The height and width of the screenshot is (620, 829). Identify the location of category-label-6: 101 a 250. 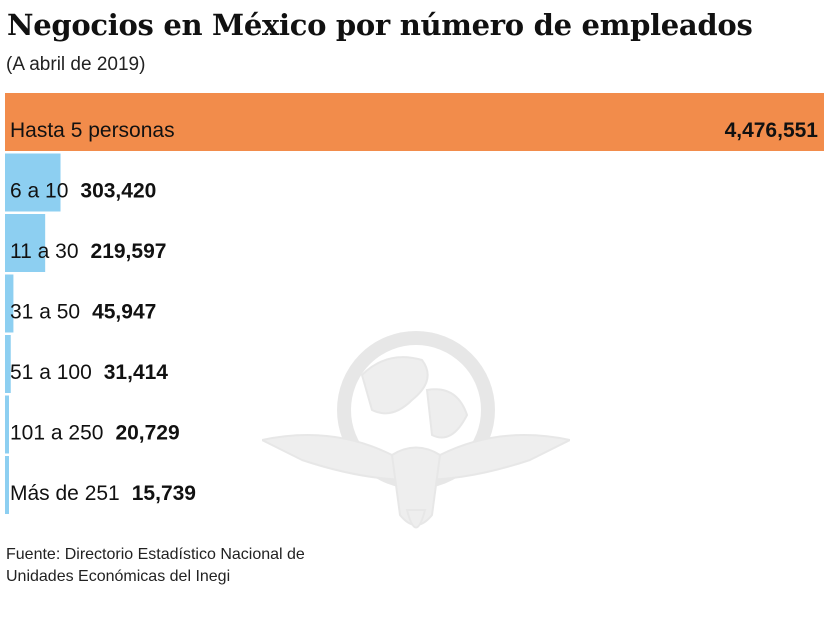
(56, 433).